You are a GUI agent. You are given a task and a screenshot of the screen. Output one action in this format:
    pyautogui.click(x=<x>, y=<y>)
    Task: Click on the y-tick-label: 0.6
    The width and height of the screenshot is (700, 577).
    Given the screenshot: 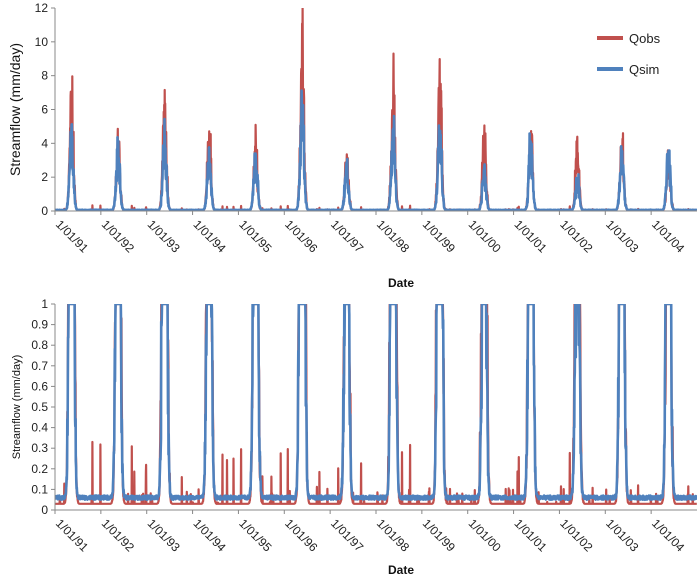 What is the action you would take?
    pyautogui.click(x=39, y=386)
    